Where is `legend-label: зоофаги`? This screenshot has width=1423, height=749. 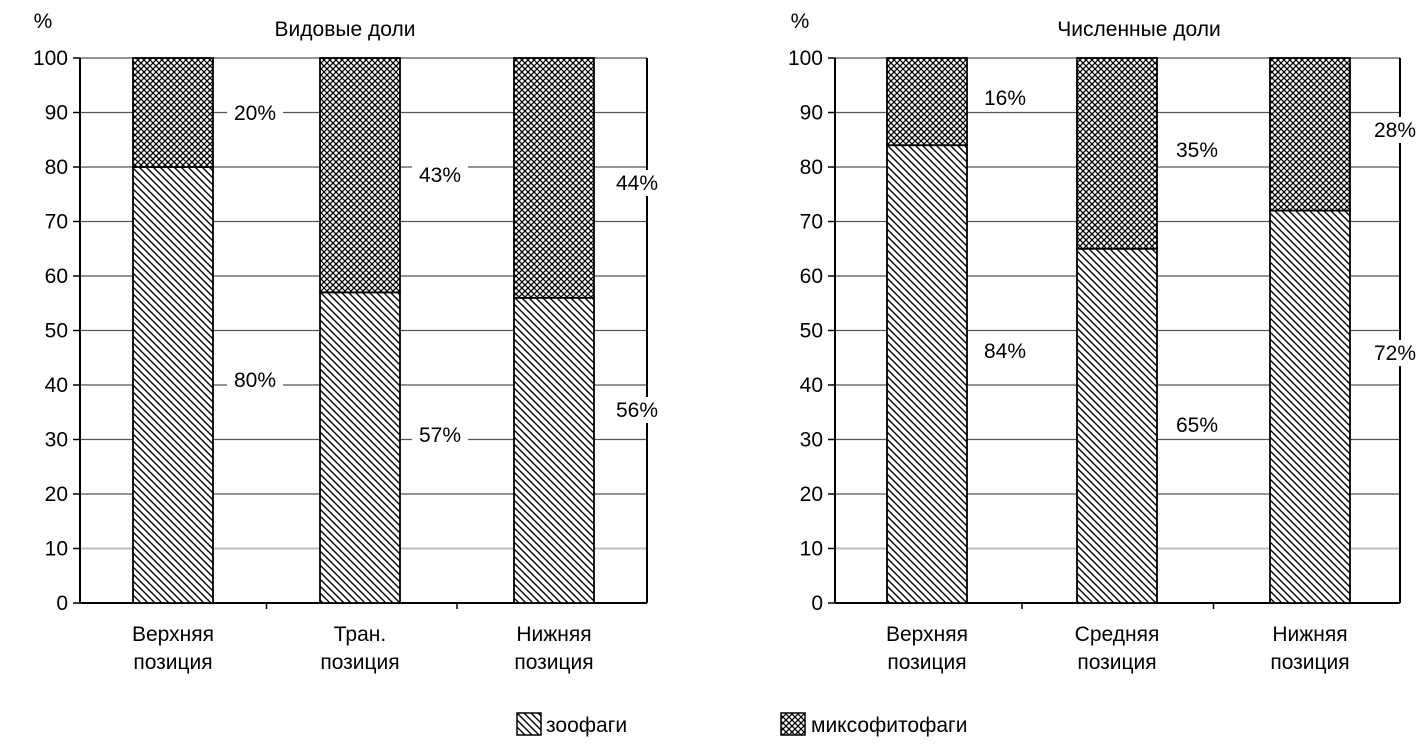 legend-label: зоофаги is located at coordinates (586, 725).